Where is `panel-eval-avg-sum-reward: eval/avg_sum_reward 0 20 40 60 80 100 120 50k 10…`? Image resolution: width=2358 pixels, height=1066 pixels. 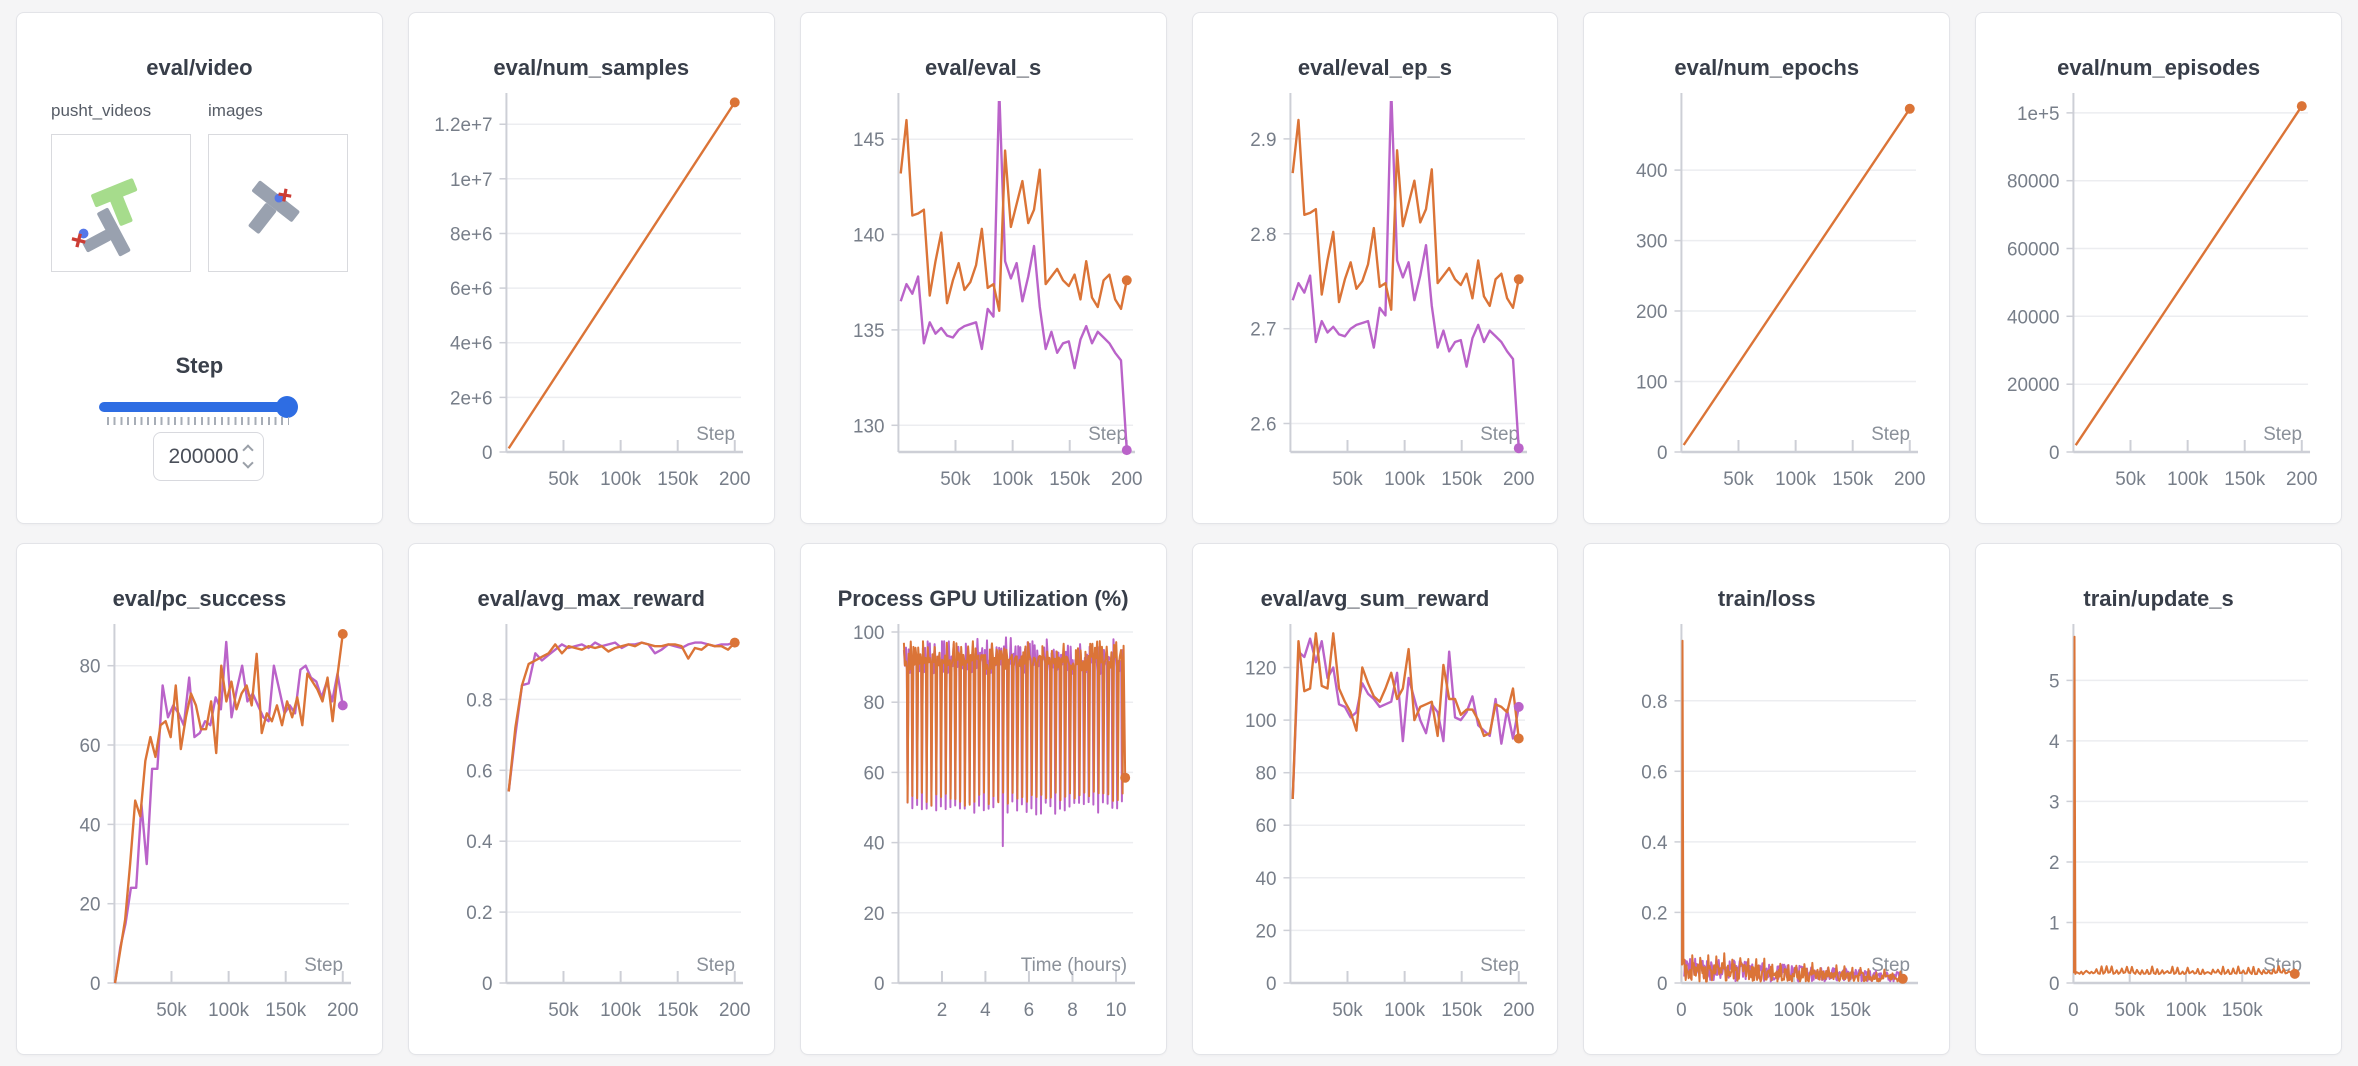 panel-eval-avg-sum-reward: eval/avg_sum_reward 0 20 40 60 80 100 120 50k 10… is located at coordinates (1375, 799).